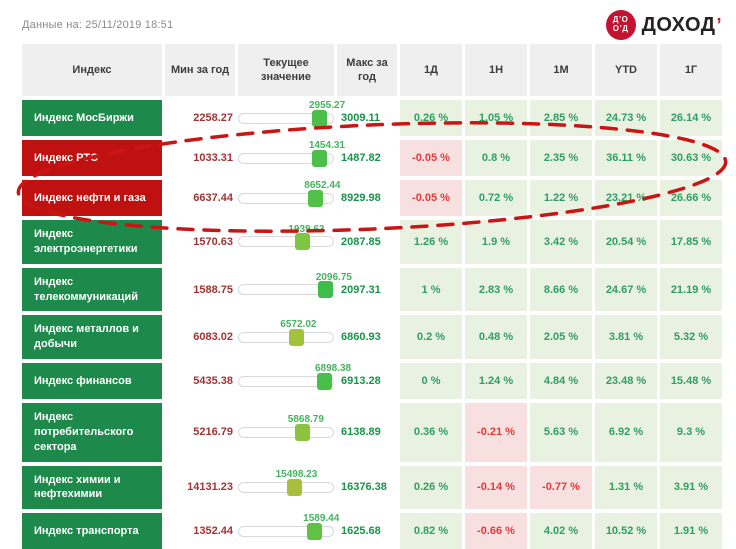  Describe the element at coordinates (92, 531) in the screenshot. I see `index-label: Индекс транспорта` at that location.